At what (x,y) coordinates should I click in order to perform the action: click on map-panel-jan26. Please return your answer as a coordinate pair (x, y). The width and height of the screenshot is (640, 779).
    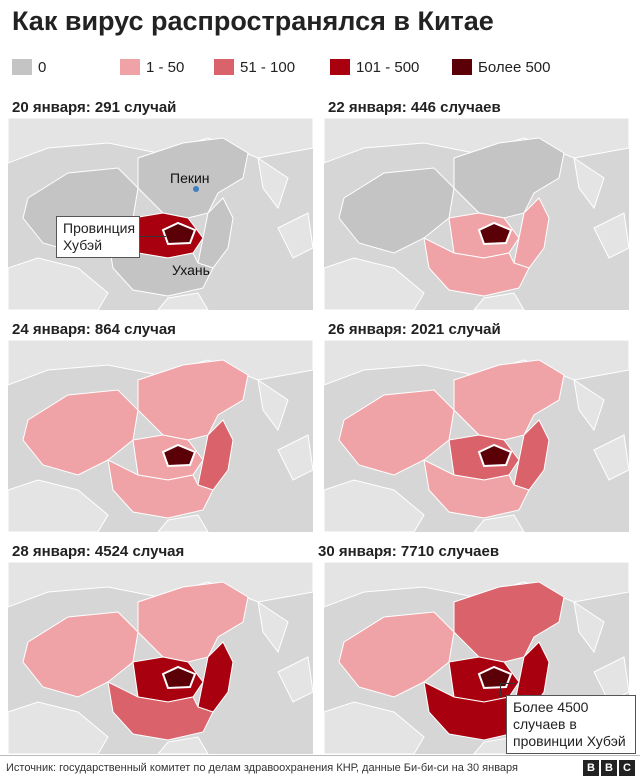
    Looking at the image, I should click on (476, 436).